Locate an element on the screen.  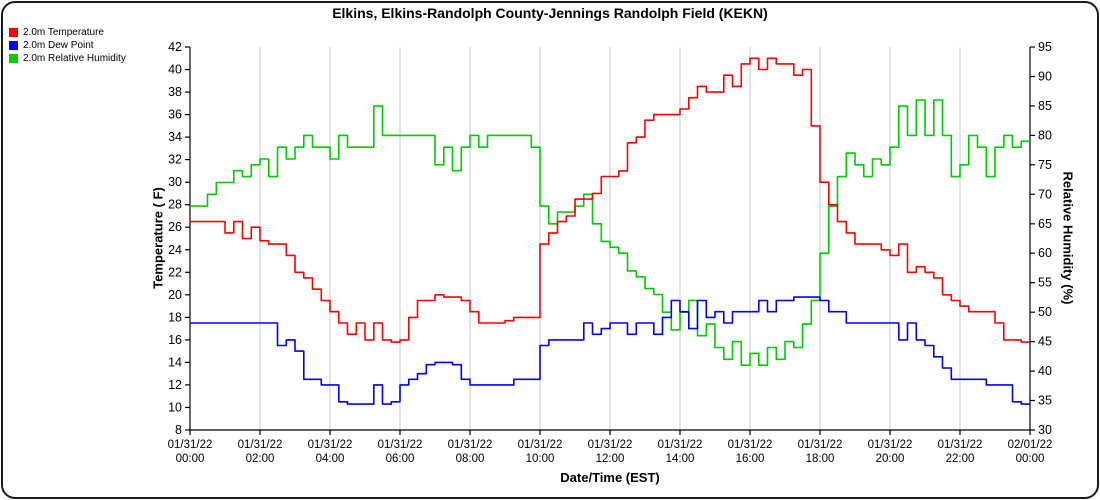
svg-text: 06:00 is located at coordinates (400, 459).